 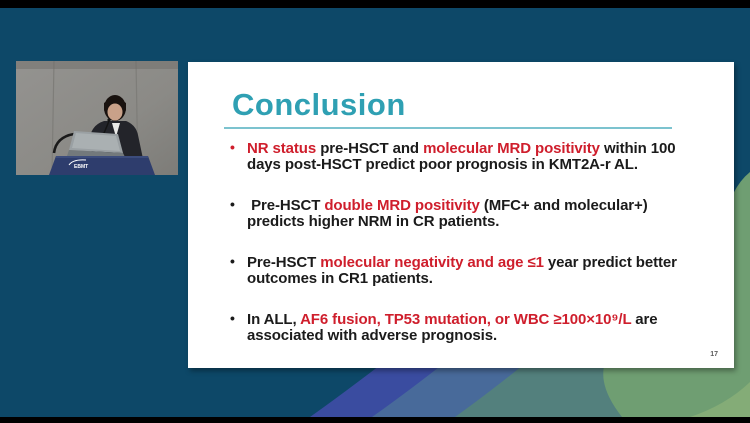 What do you see at coordinates (511, 149) in the screenshot?
I see `bullet-text-segment: molecular MRD positivity` at bounding box center [511, 149].